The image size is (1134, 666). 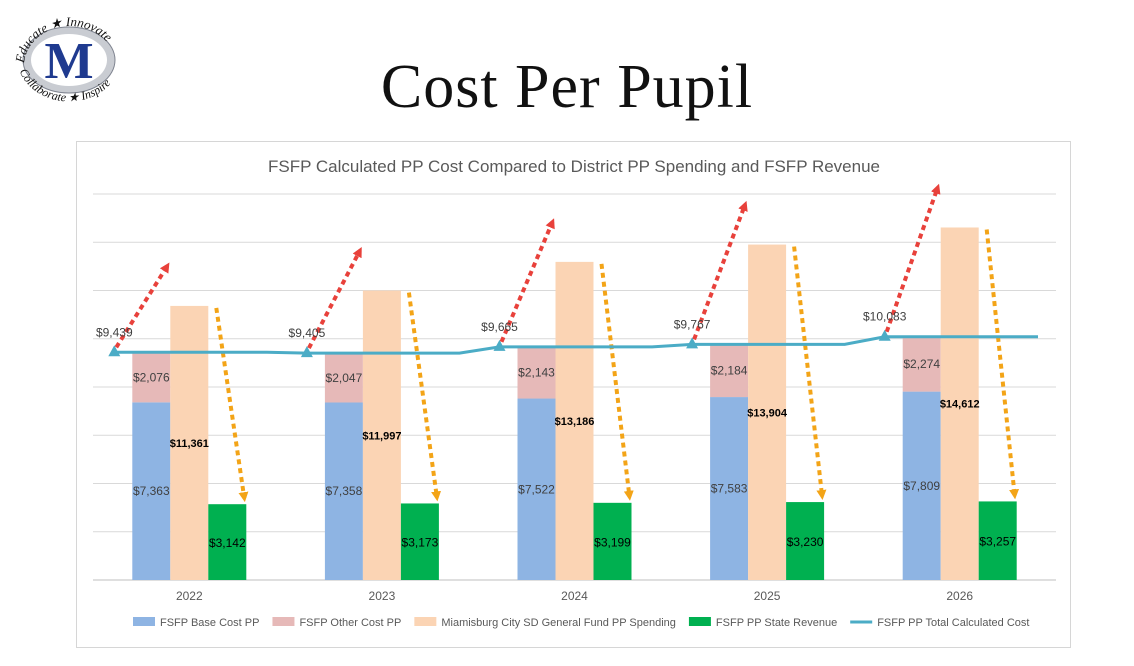 I want to click on label-state-revenue: $3,230, so click(x=805, y=542).